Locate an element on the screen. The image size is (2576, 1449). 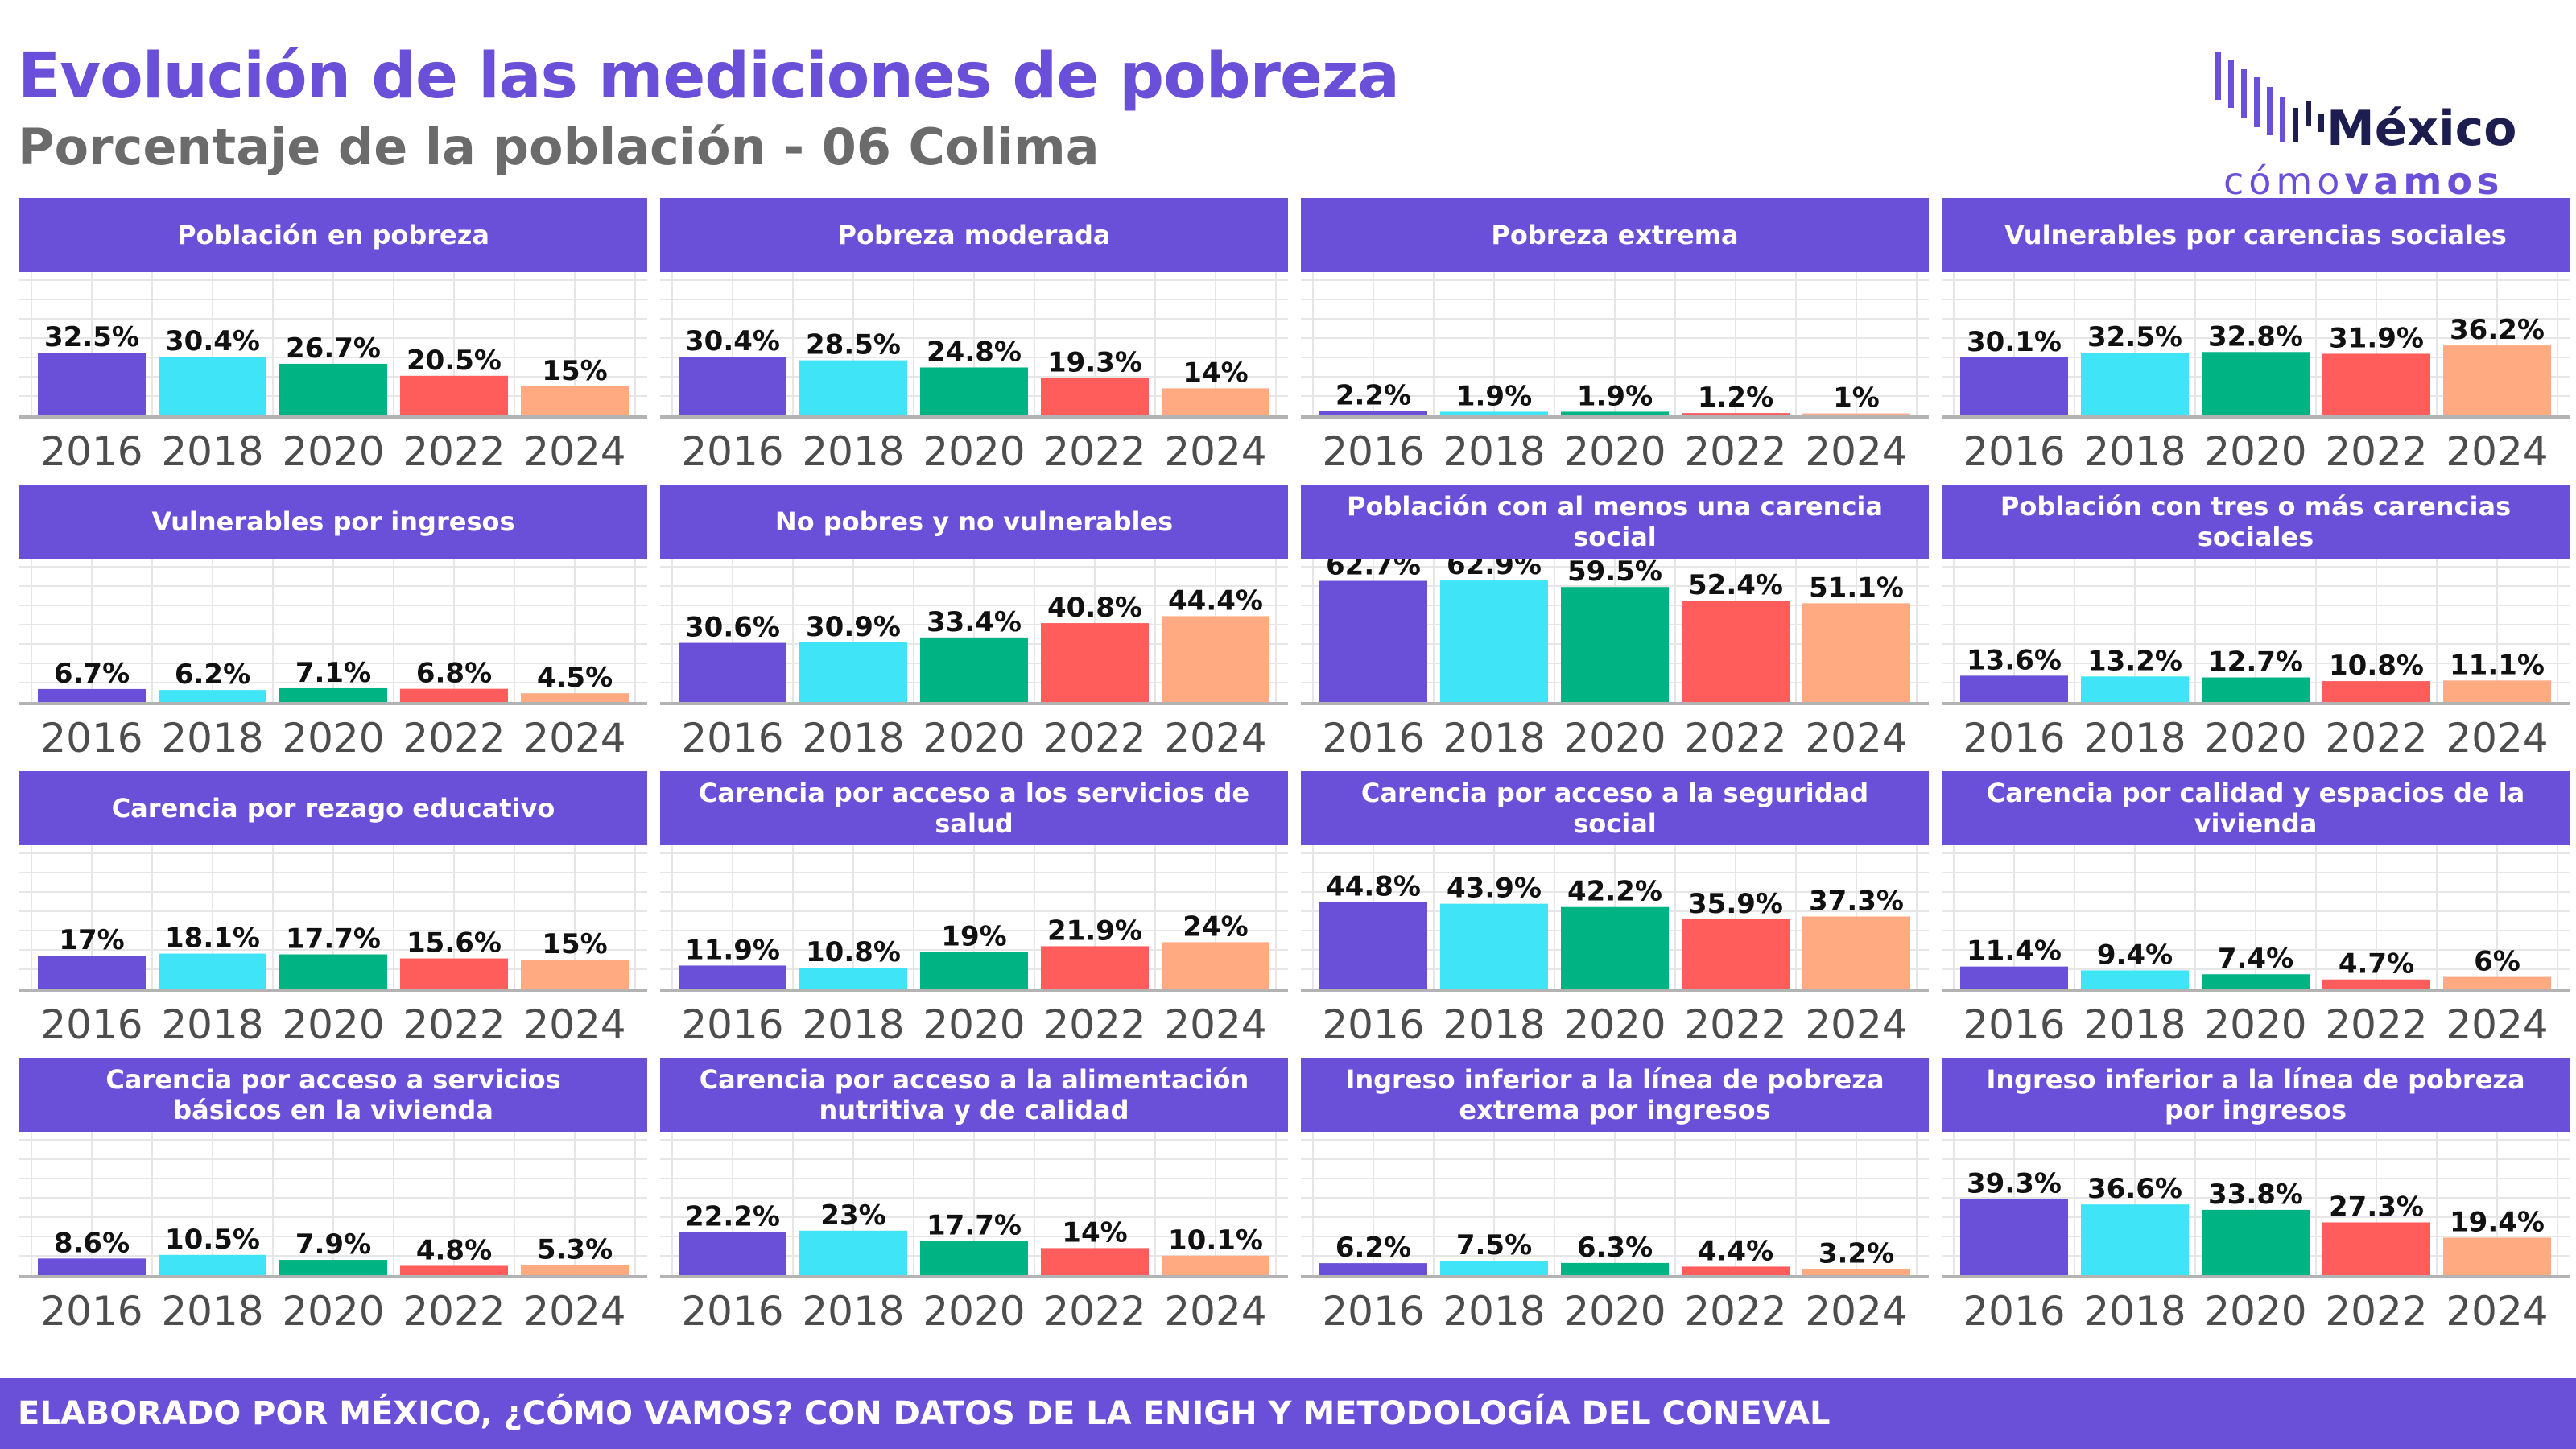
data-label: 30.4% is located at coordinates (732, 341).